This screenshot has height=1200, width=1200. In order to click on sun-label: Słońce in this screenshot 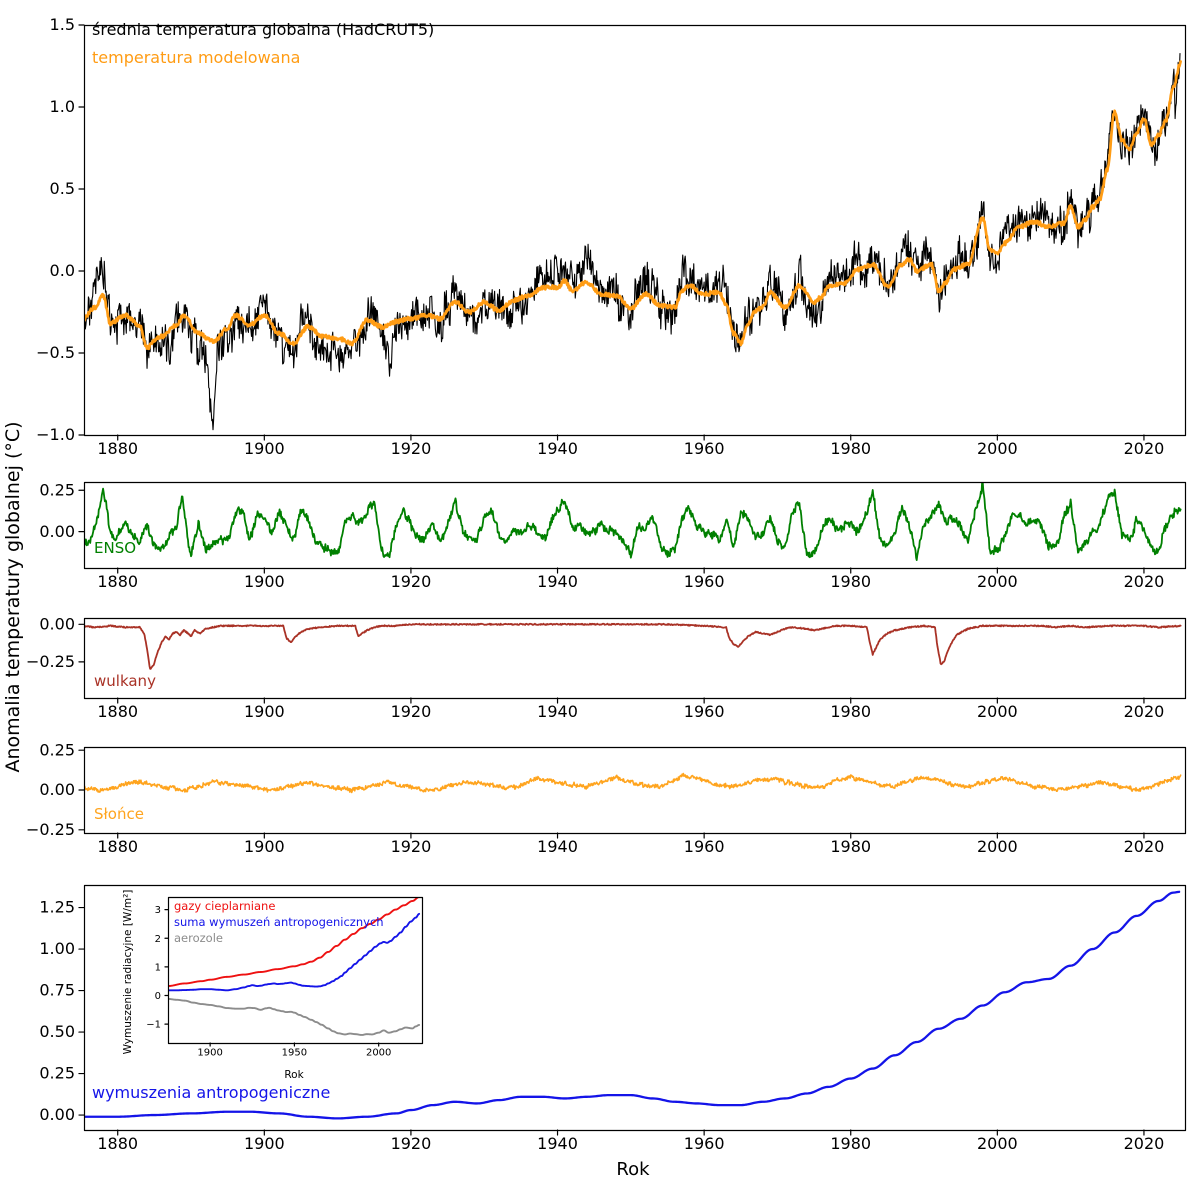, I will do `click(119, 814)`.